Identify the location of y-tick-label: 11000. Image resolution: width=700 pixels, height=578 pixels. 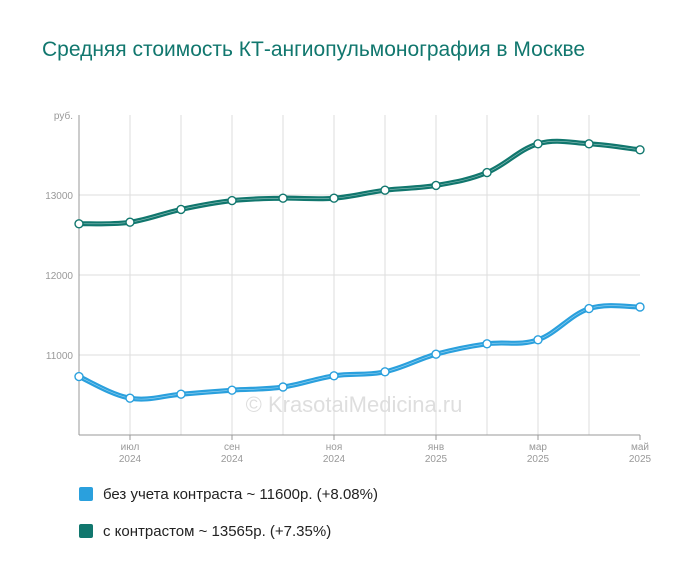
(60, 356).